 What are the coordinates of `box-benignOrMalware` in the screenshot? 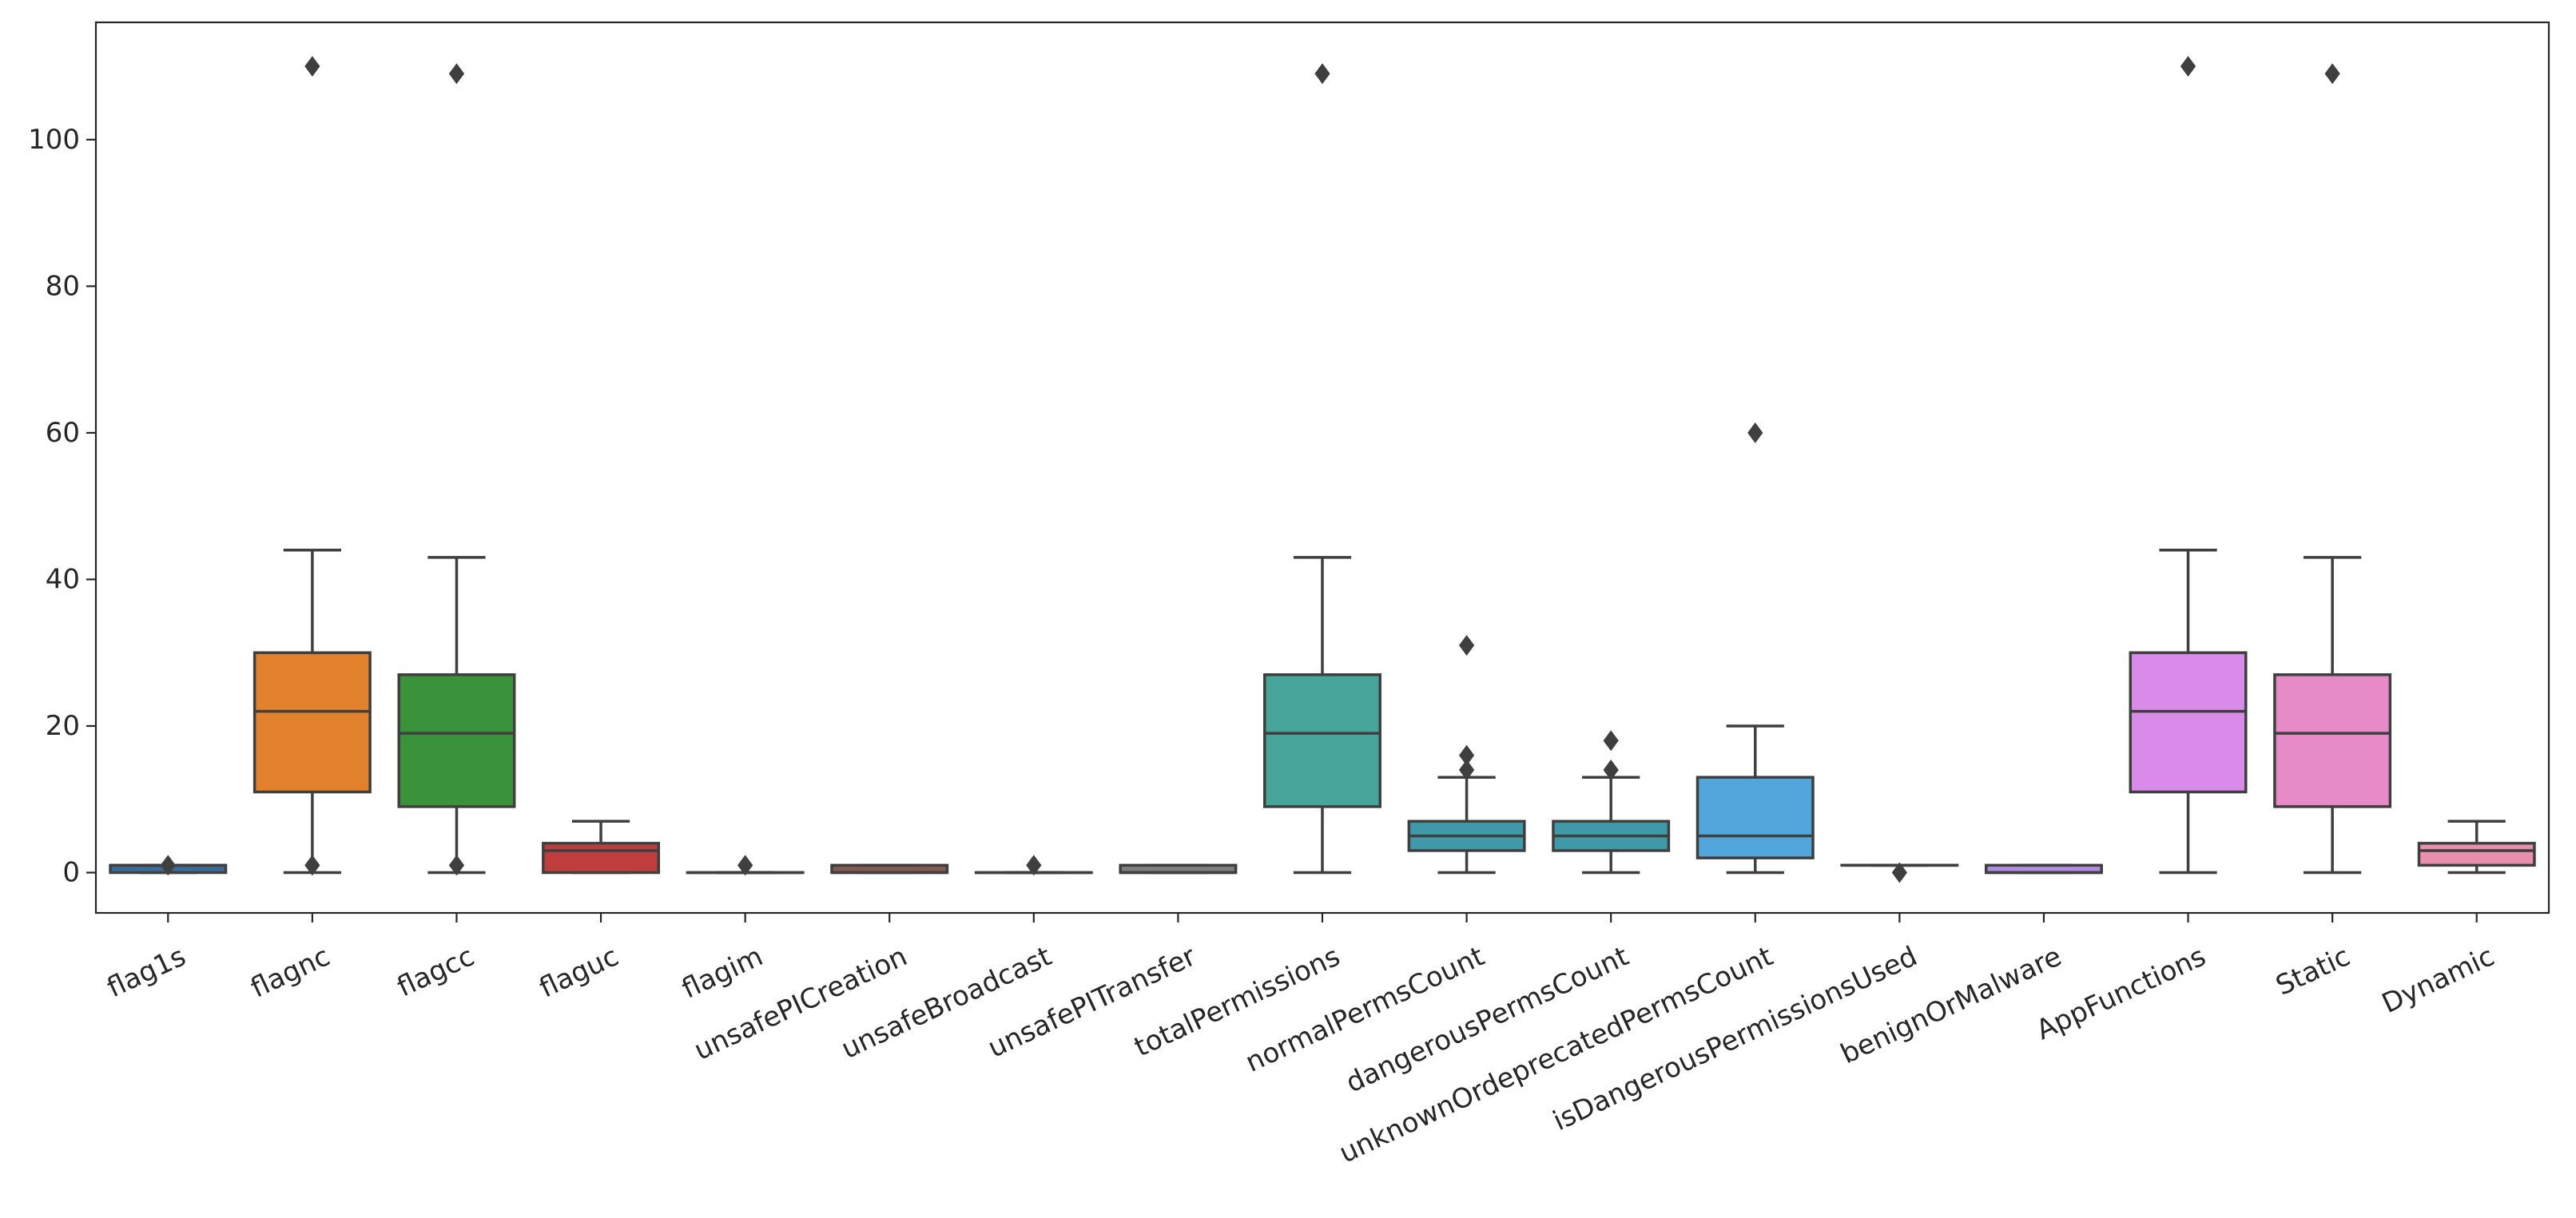 It's located at (2043, 869).